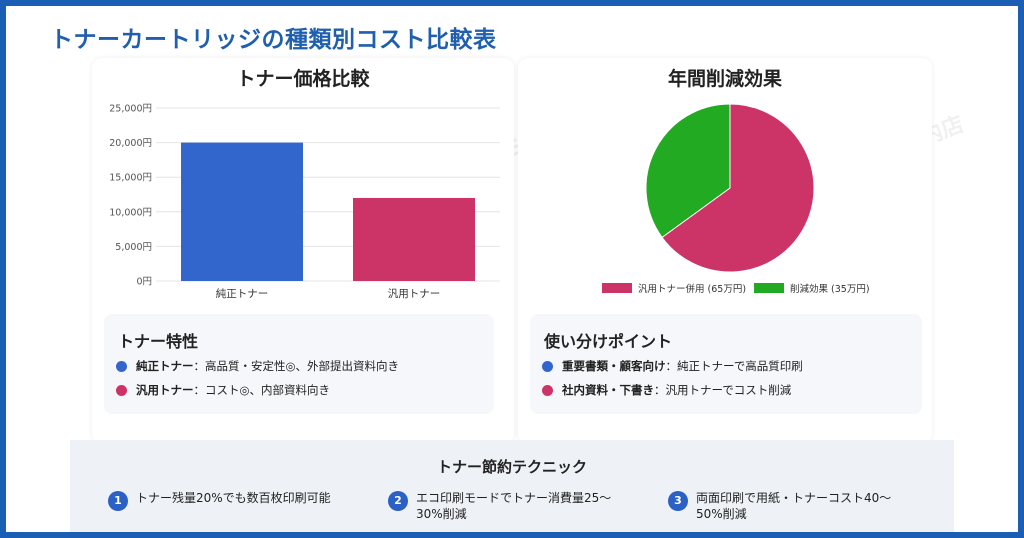  Describe the element at coordinates (724, 79) in the screenshot. I see `pie-chart-title: 年間削減効果` at that location.